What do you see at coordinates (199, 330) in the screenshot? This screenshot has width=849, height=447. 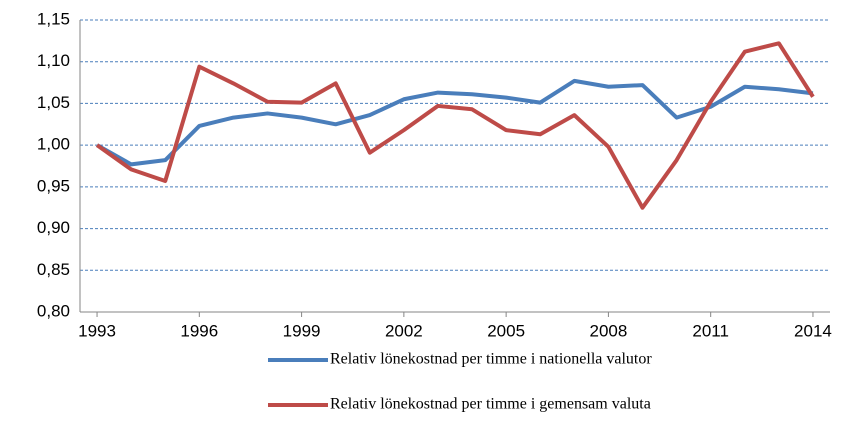 I see `x-tick-label: 1996` at bounding box center [199, 330].